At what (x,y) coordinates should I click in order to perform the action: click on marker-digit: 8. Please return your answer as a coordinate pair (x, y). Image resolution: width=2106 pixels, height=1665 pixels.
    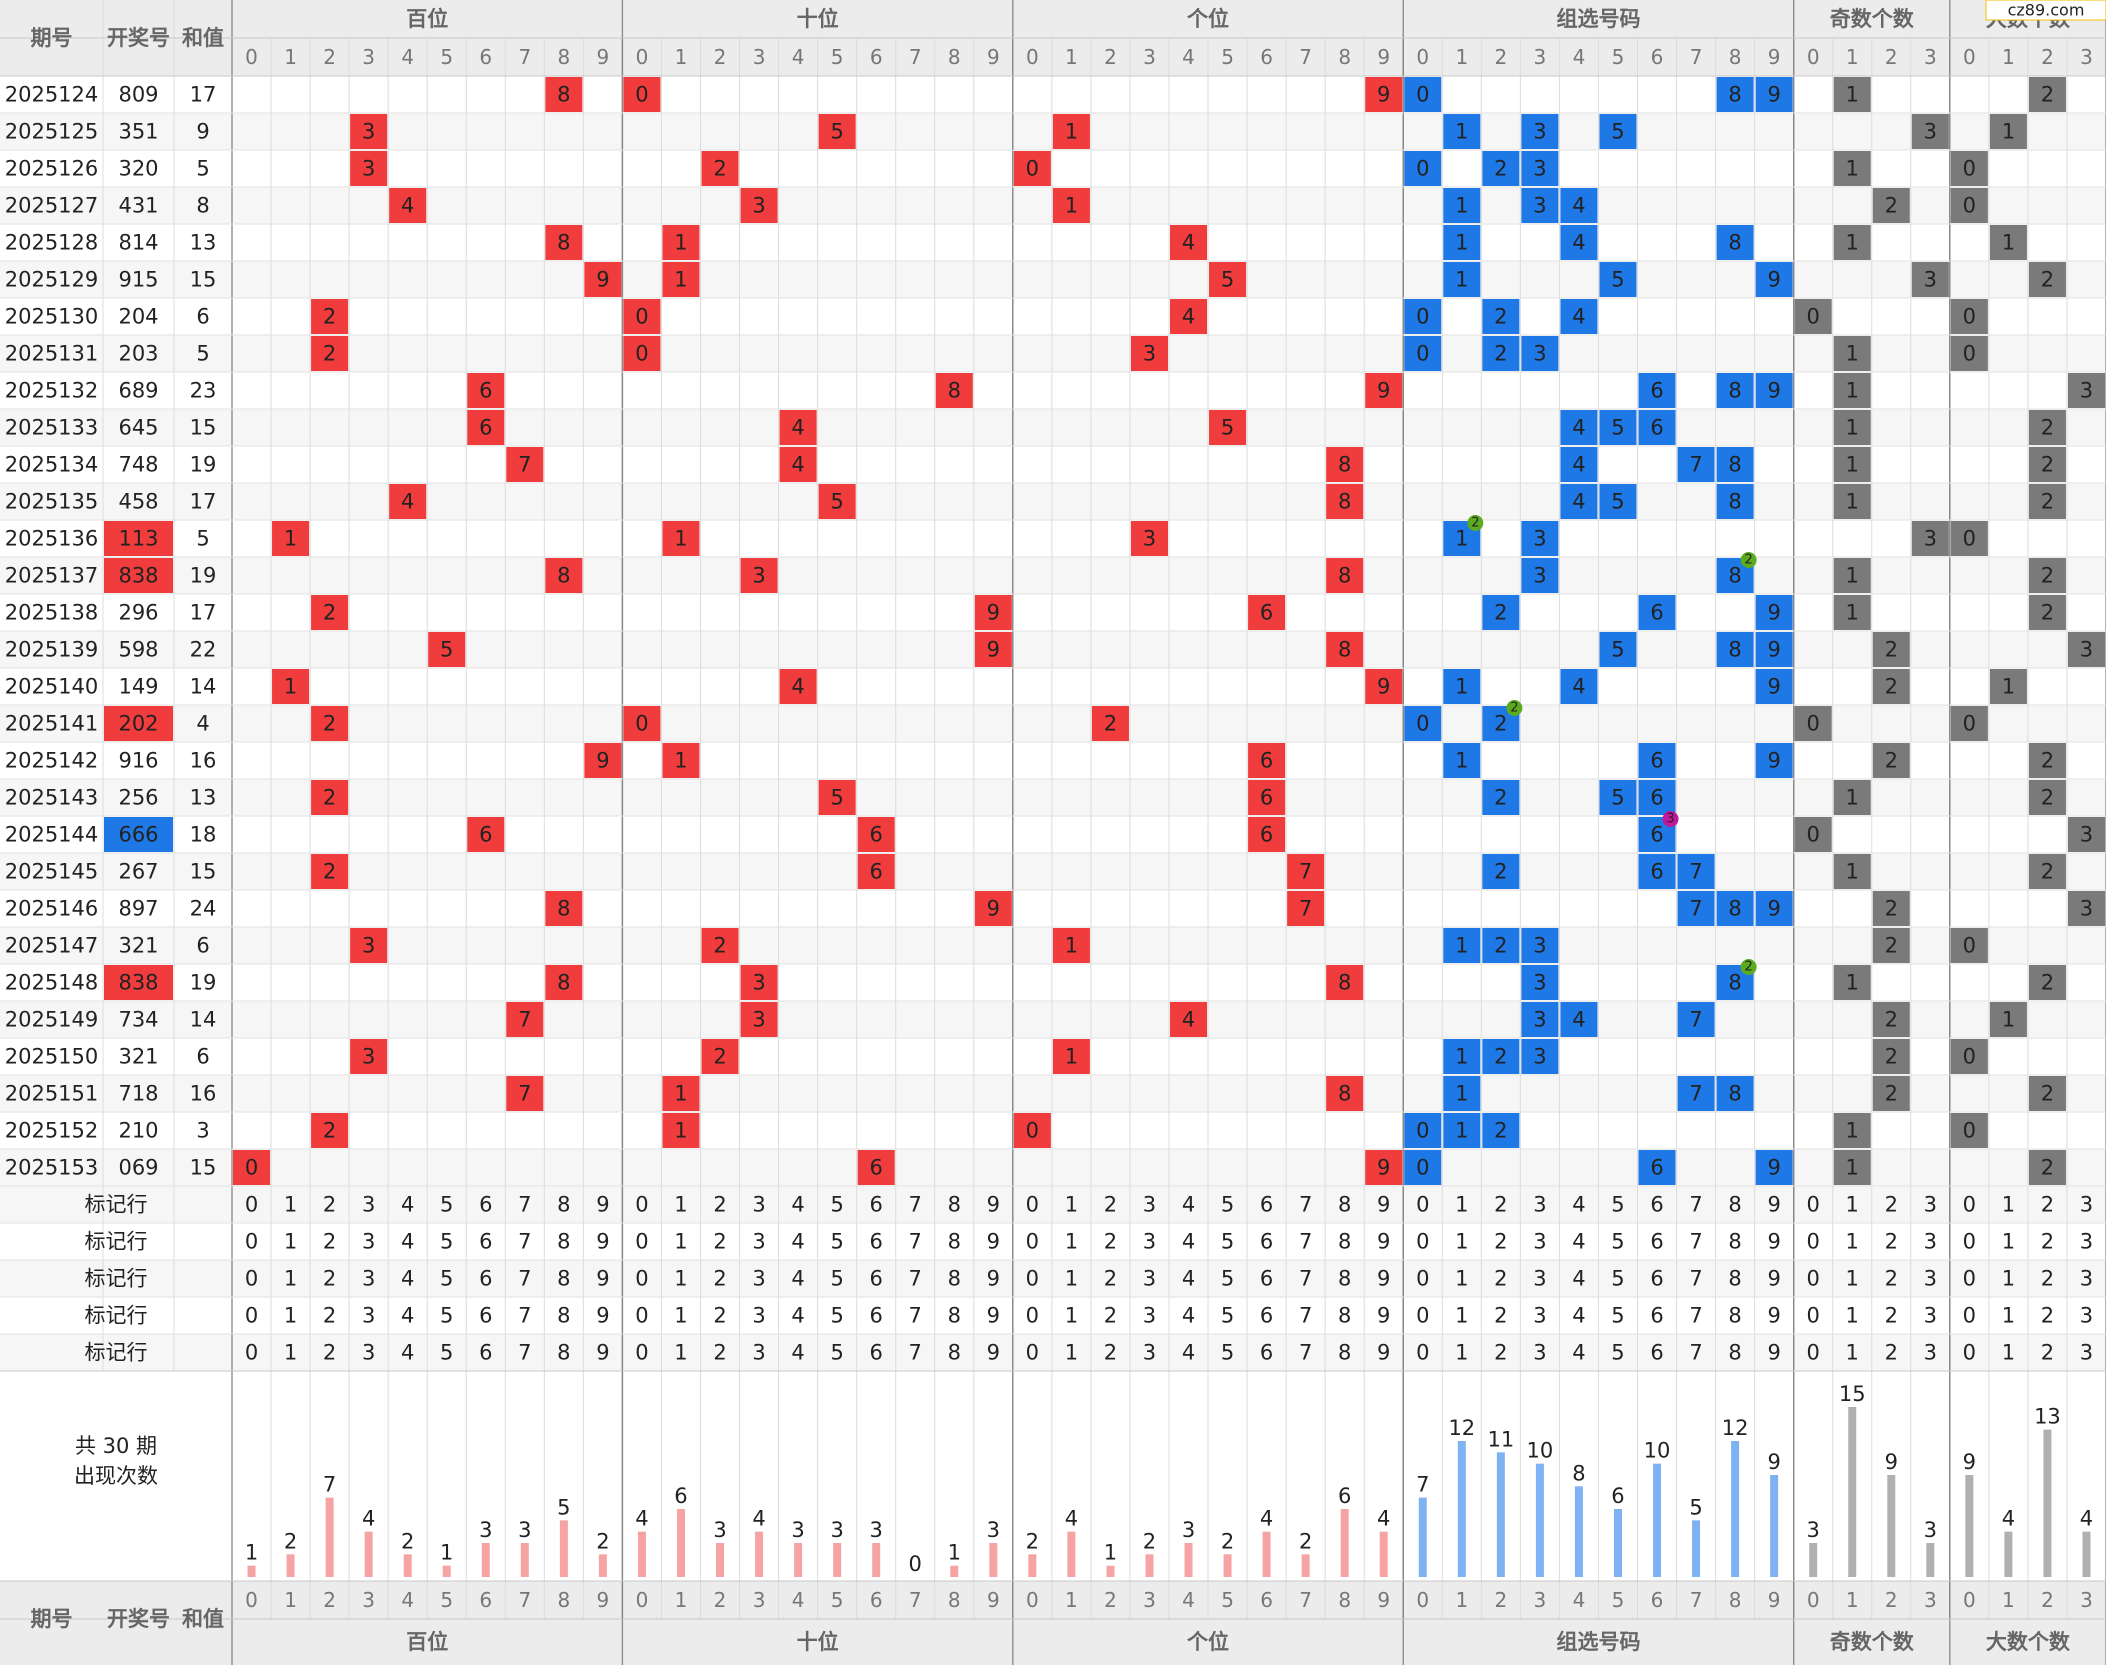
    Looking at the image, I should click on (563, 1353).